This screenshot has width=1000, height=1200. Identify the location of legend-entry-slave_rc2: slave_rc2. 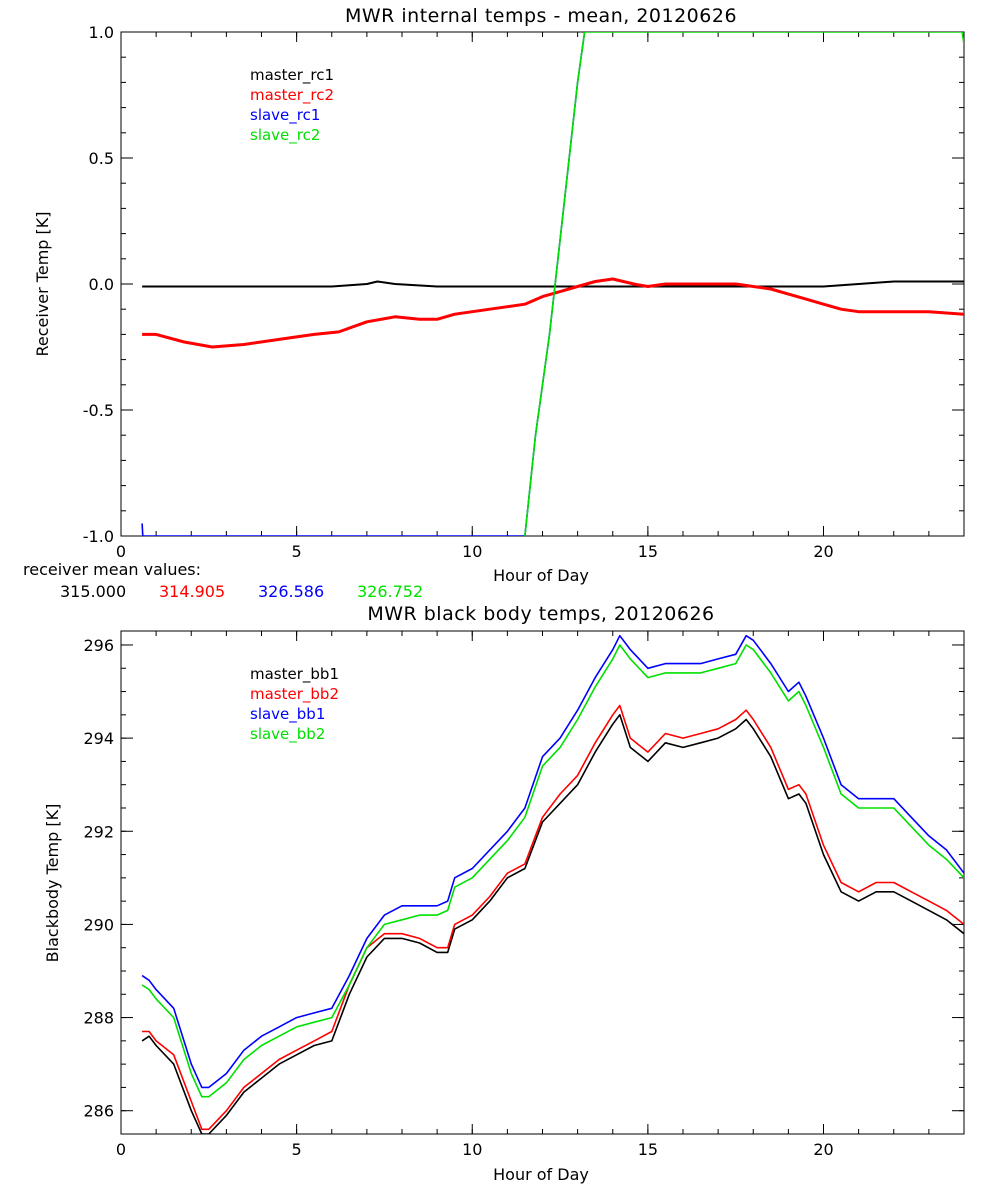
(285, 135).